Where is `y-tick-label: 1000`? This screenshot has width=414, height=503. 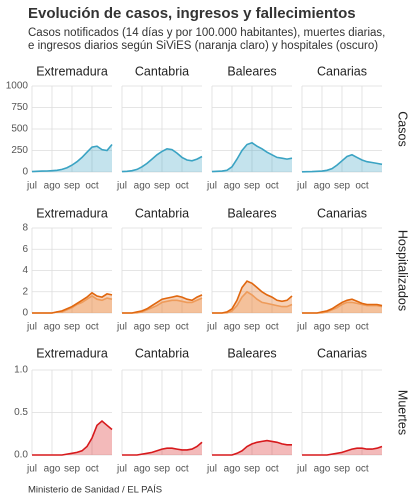
y-tick-label: 1000 is located at coordinates (17, 86).